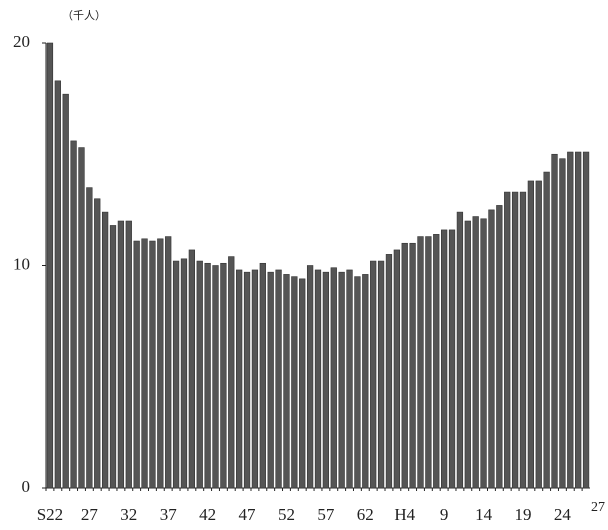 This screenshot has width=608, height=530. Describe the element at coordinates (404, 514) in the screenshot. I see `x-tick-label: H4` at that location.